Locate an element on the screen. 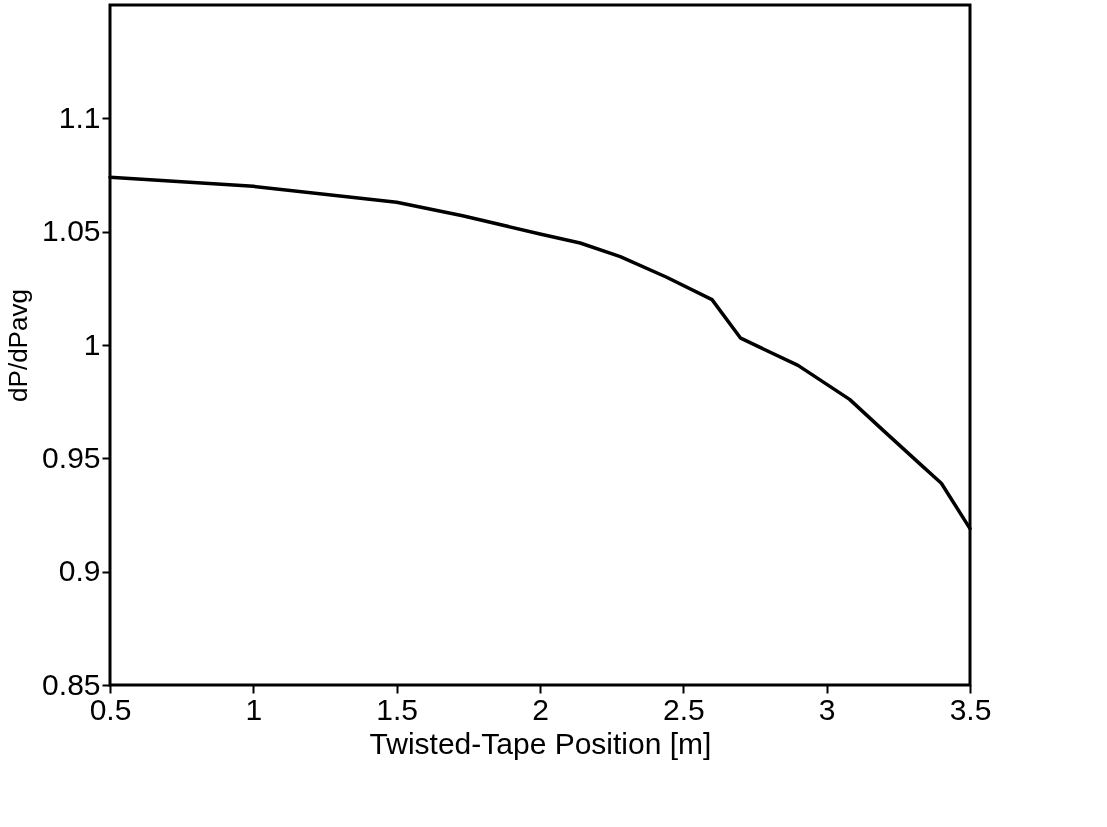 The image size is (1107, 827). x-tick-label: 2 is located at coordinates (540, 709).